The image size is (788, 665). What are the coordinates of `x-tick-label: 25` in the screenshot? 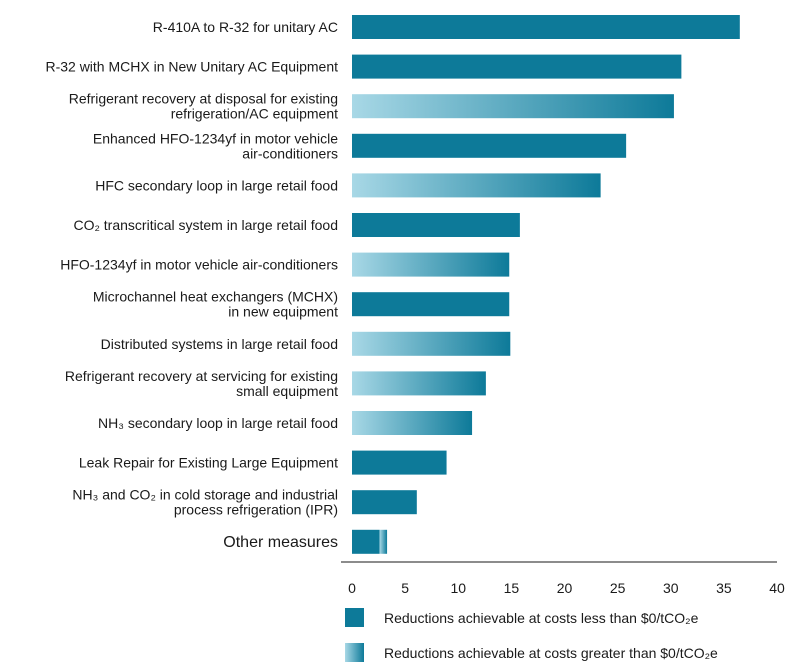 It's located at (618, 588).